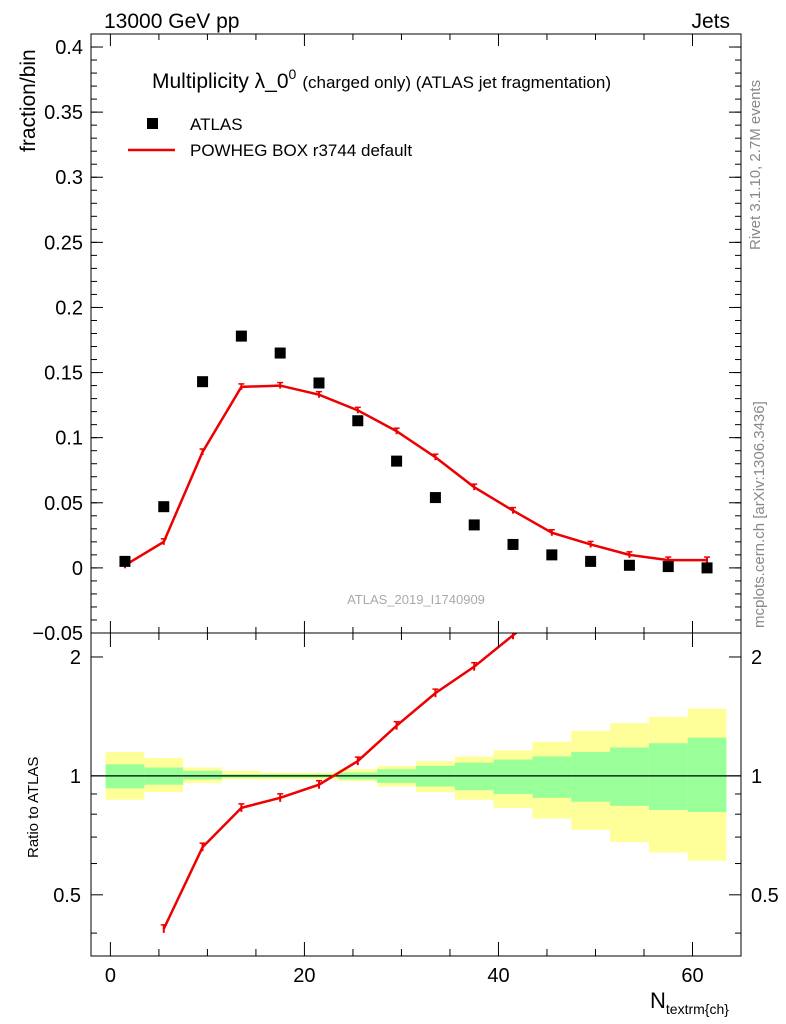 Image resolution: width=786 pixels, height=1024 pixels. I want to click on ratio-ytick-label: 0.5, so click(67, 896).